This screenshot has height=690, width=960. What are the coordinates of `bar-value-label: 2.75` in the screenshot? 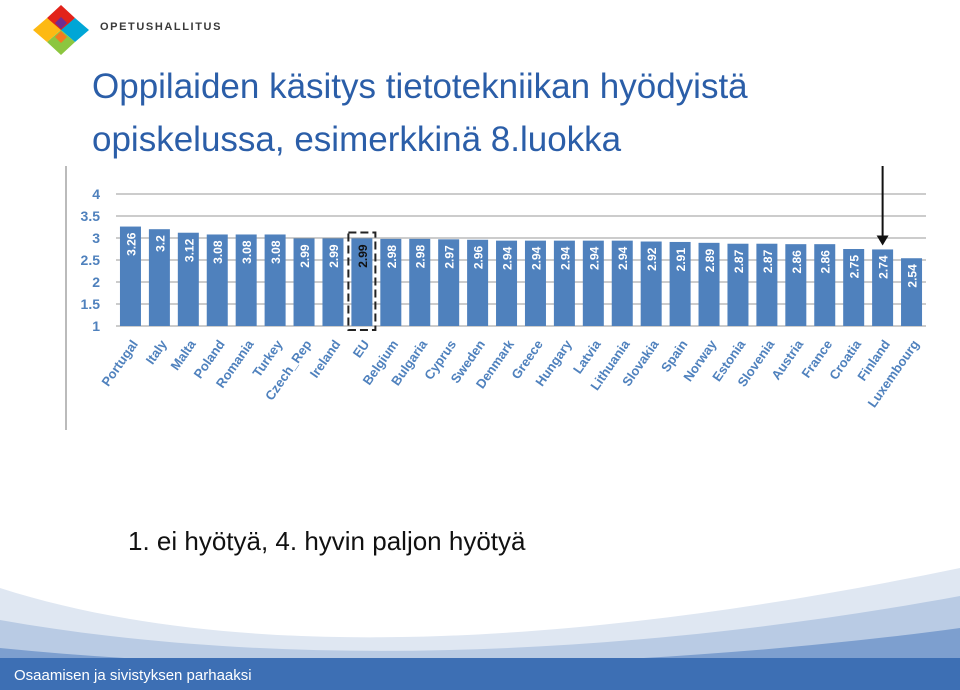 It's located at (855, 267).